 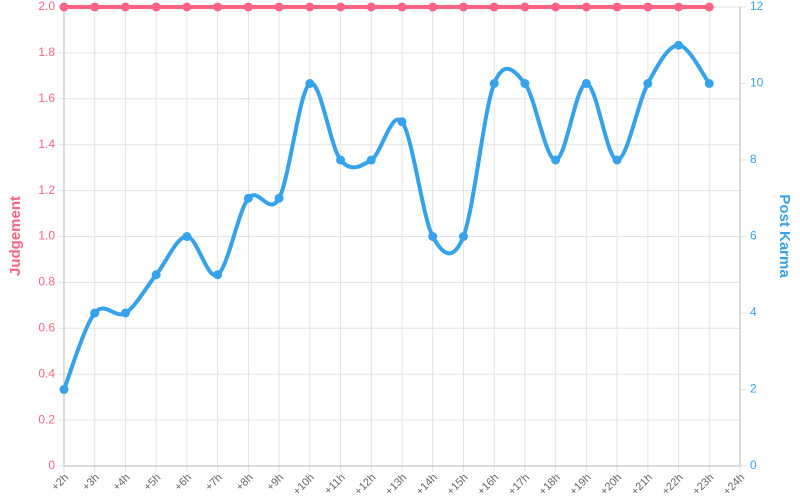 What do you see at coordinates (122, 483) in the screenshot?
I see `x-tick-label: +4h` at bounding box center [122, 483].